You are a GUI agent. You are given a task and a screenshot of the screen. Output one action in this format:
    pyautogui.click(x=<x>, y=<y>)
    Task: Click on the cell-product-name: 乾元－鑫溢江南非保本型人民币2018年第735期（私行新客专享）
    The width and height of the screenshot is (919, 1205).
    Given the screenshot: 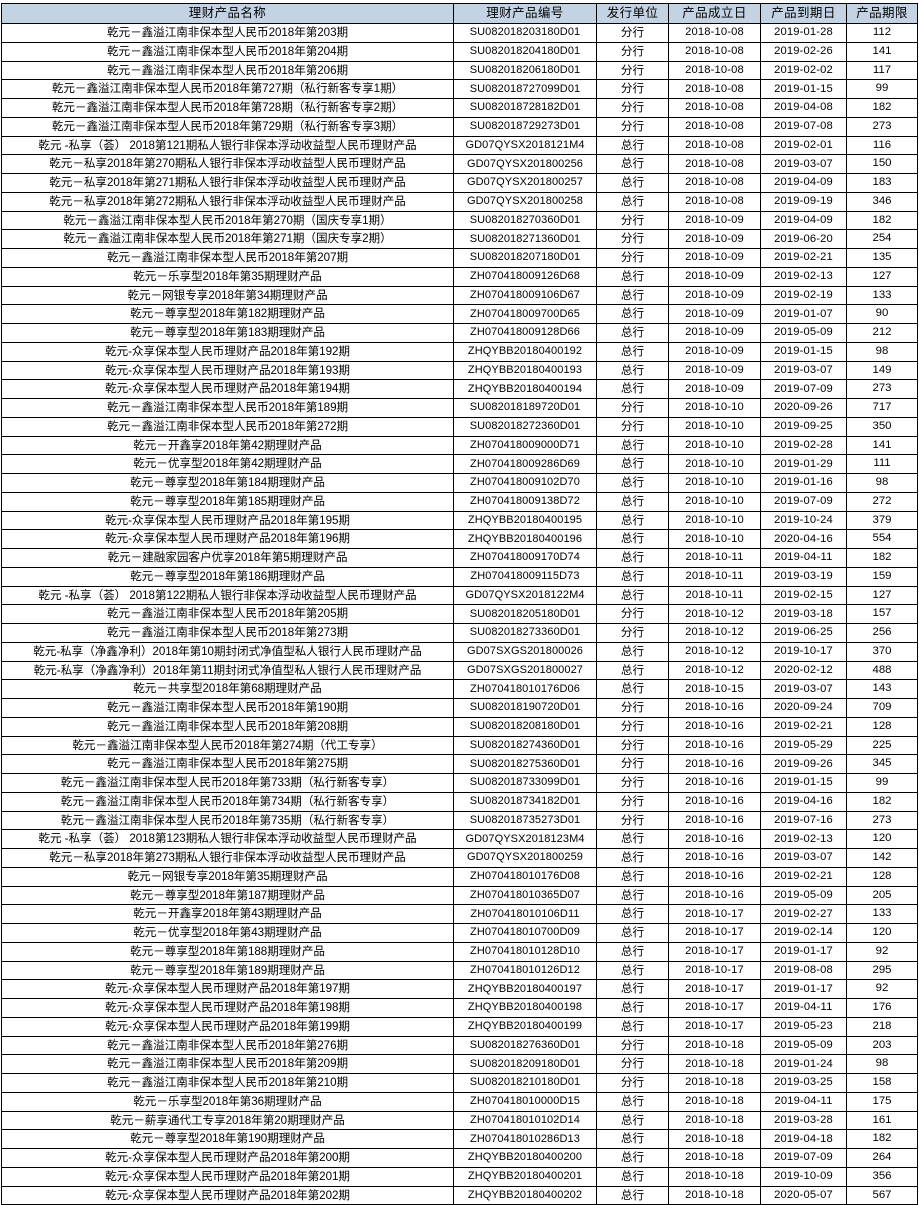 What is the action you would take?
    pyautogui.click(x=227, y=820)
    